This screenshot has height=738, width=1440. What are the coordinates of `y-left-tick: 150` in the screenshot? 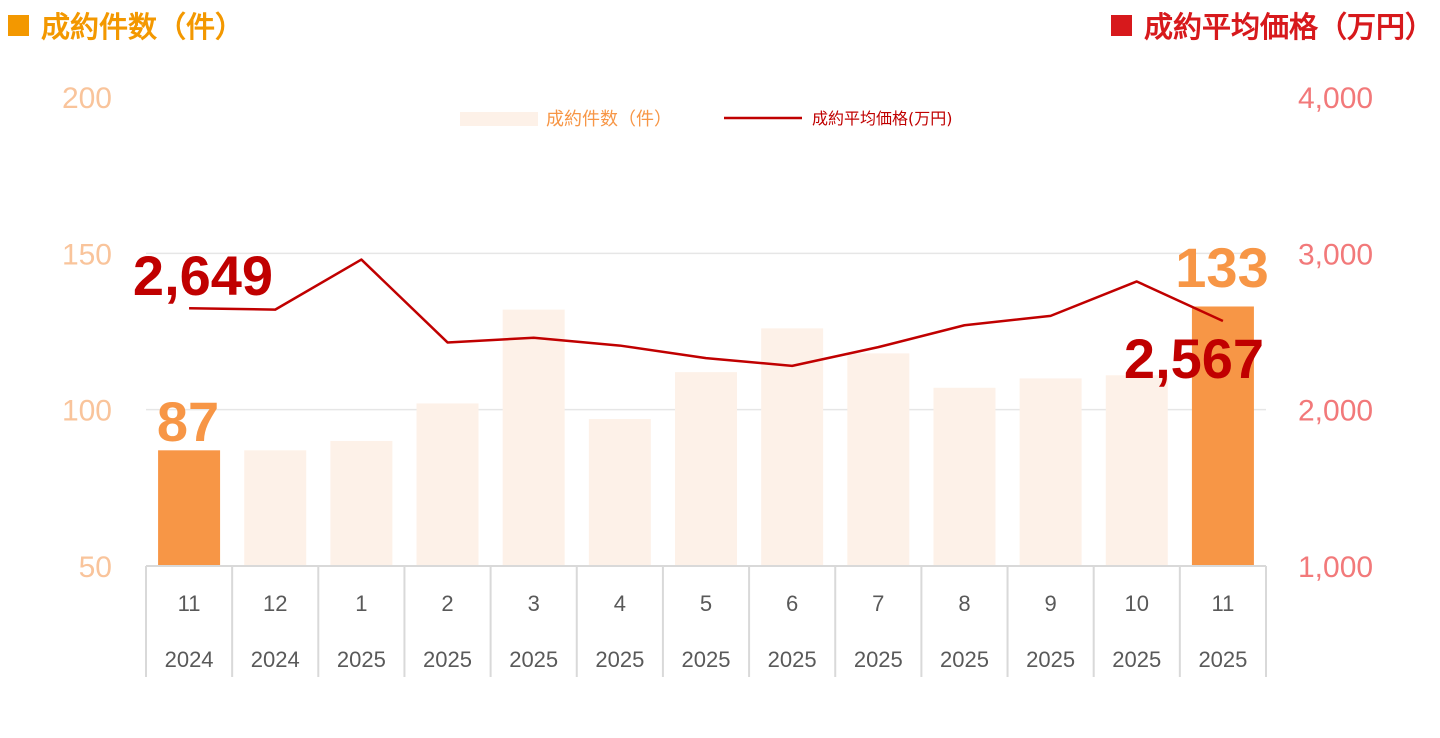 It's located at (87, 254).